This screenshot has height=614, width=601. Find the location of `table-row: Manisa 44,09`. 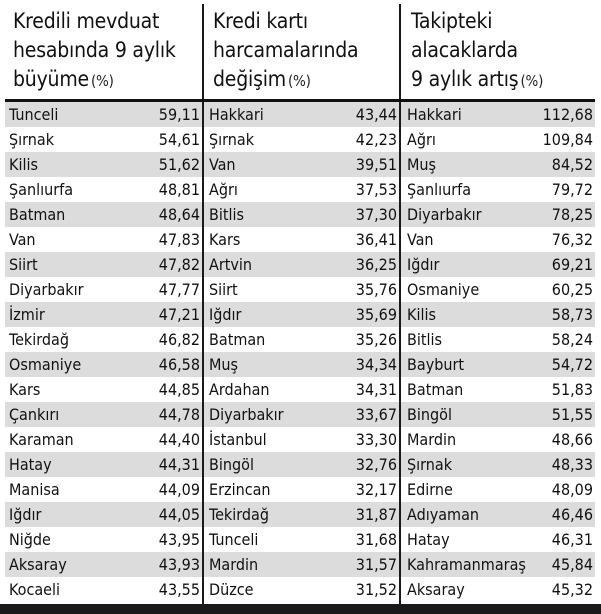

table-row: Manisa 44,09 is located at coordinates (103, 489).